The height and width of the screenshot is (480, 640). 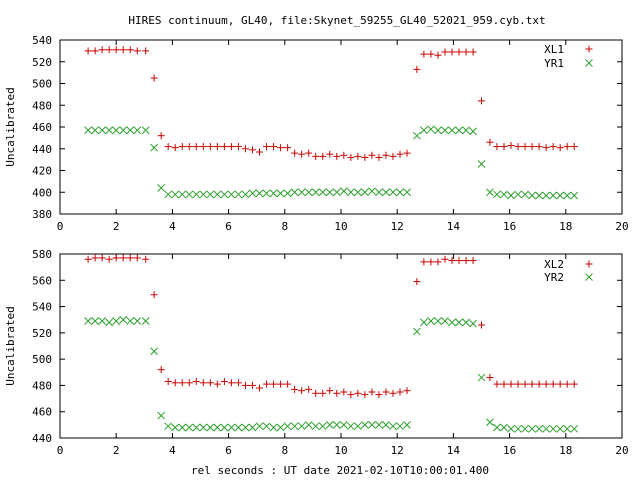 I want to click on y-tick-label: 520, so click(x=42, y=333).